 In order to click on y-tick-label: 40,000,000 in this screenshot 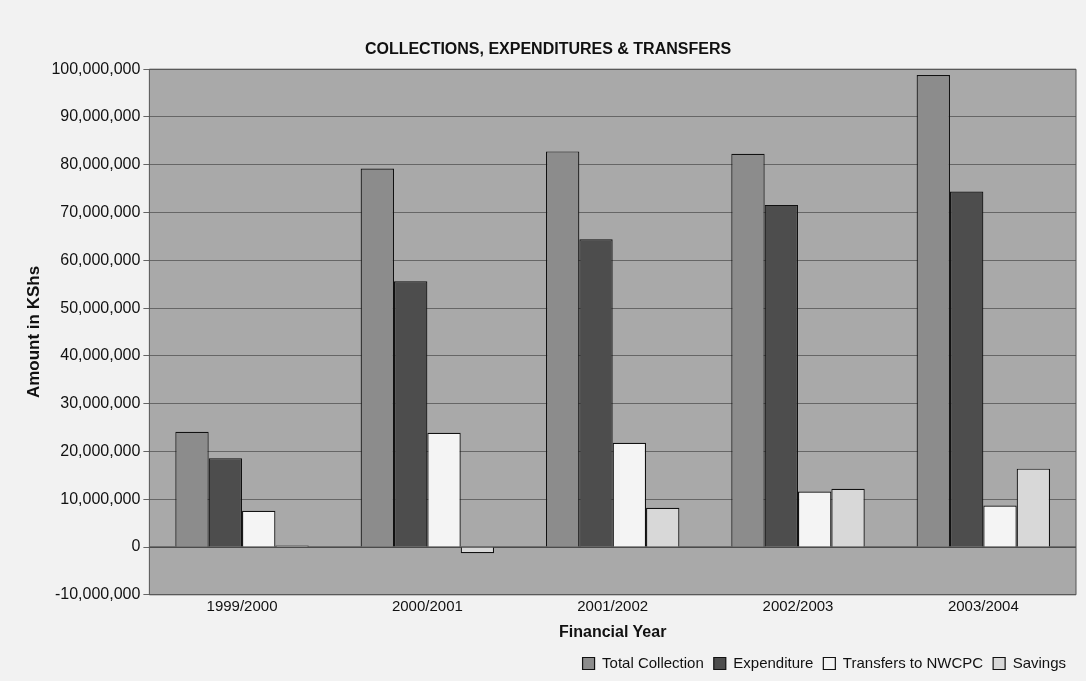, I will do `click(100, 355)`.